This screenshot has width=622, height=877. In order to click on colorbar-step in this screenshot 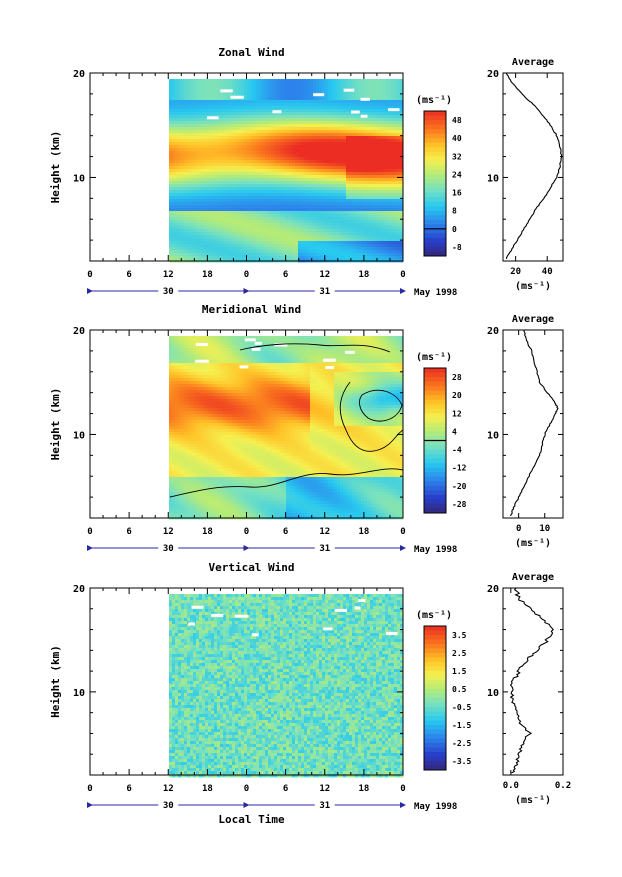, I will do `click(435, 195)`.